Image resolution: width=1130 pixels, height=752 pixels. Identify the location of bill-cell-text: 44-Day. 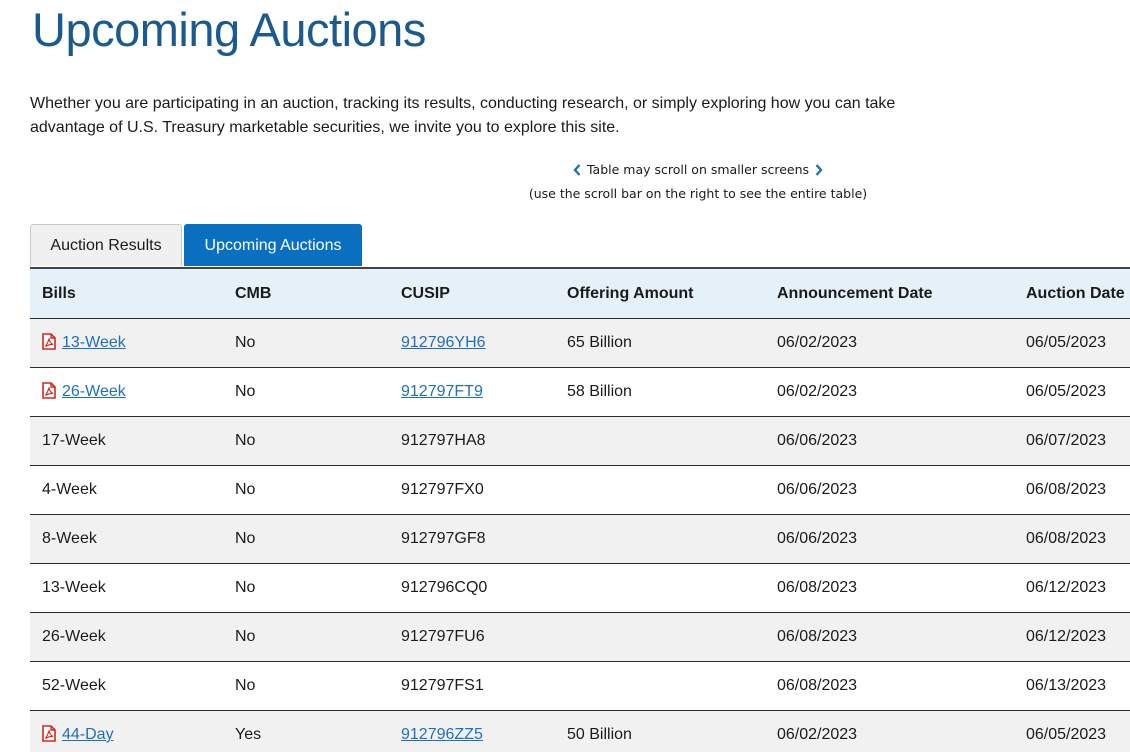
(88, 734).